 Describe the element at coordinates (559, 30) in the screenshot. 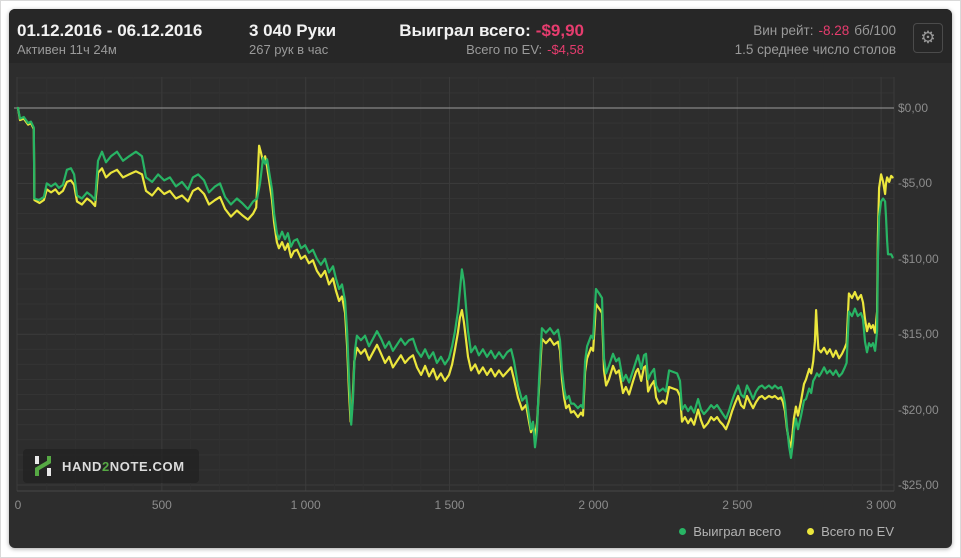

I see `won-total-value: -$9,90` at that location.